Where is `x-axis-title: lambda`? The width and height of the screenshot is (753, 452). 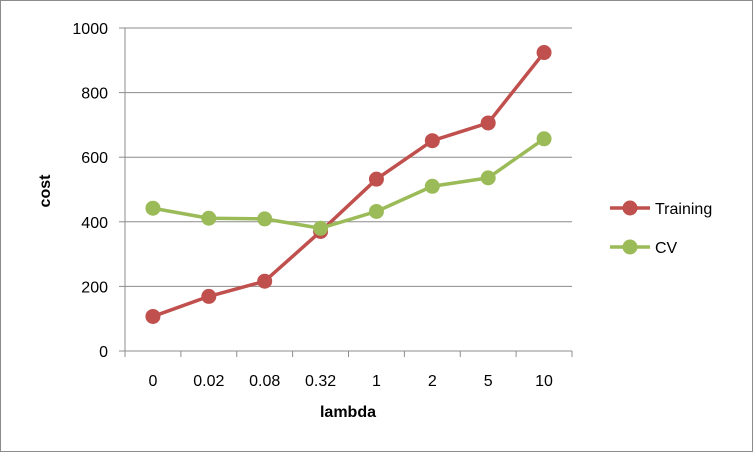 x-axis-title: lambda is located at coordinates (348, 412).